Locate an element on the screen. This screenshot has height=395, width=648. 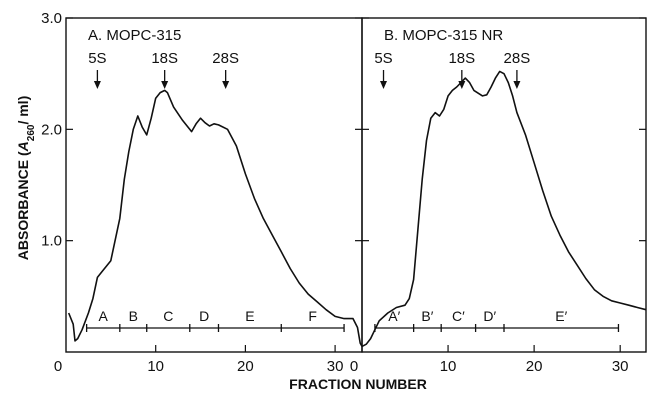
fraction-label: C is located at coordinates (168, 316).